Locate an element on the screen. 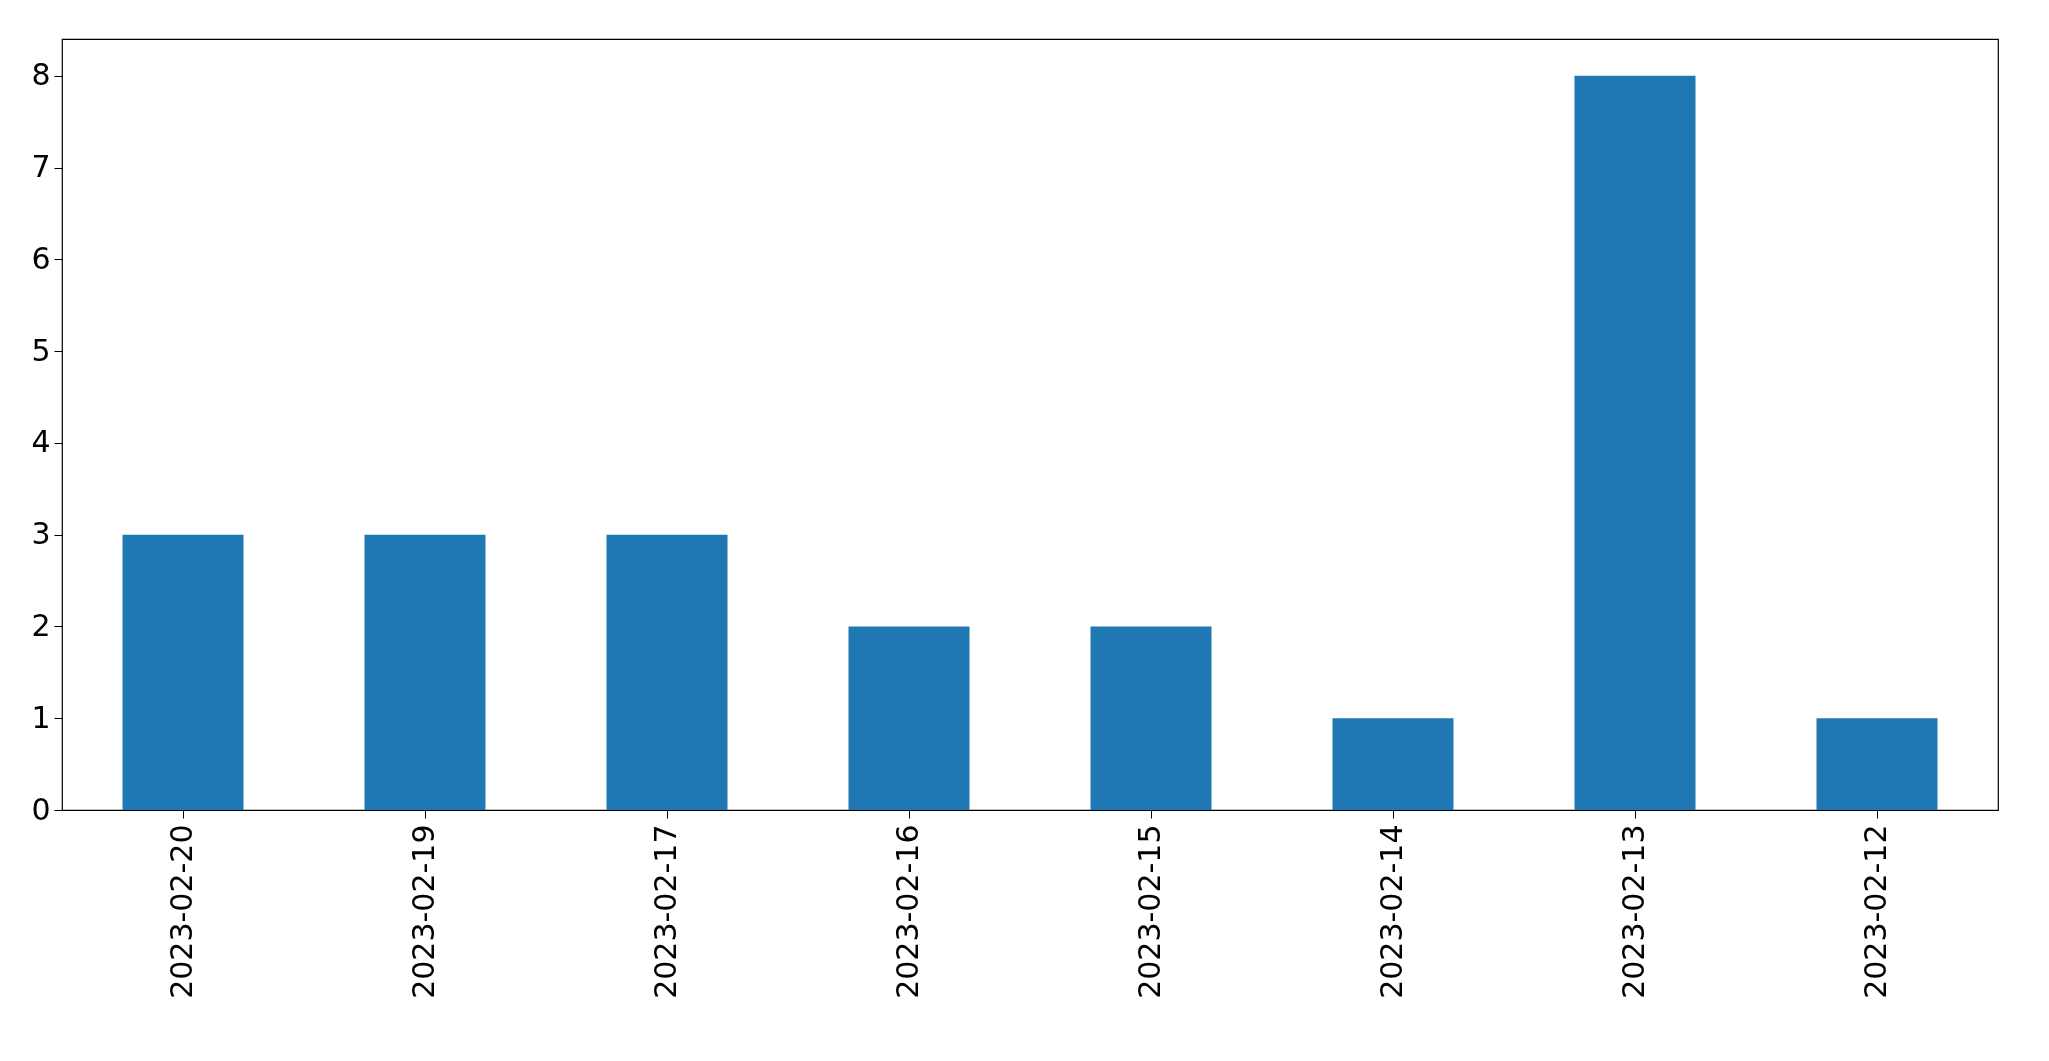  y-tick-label: 1 is located at coordinates (41, 717).